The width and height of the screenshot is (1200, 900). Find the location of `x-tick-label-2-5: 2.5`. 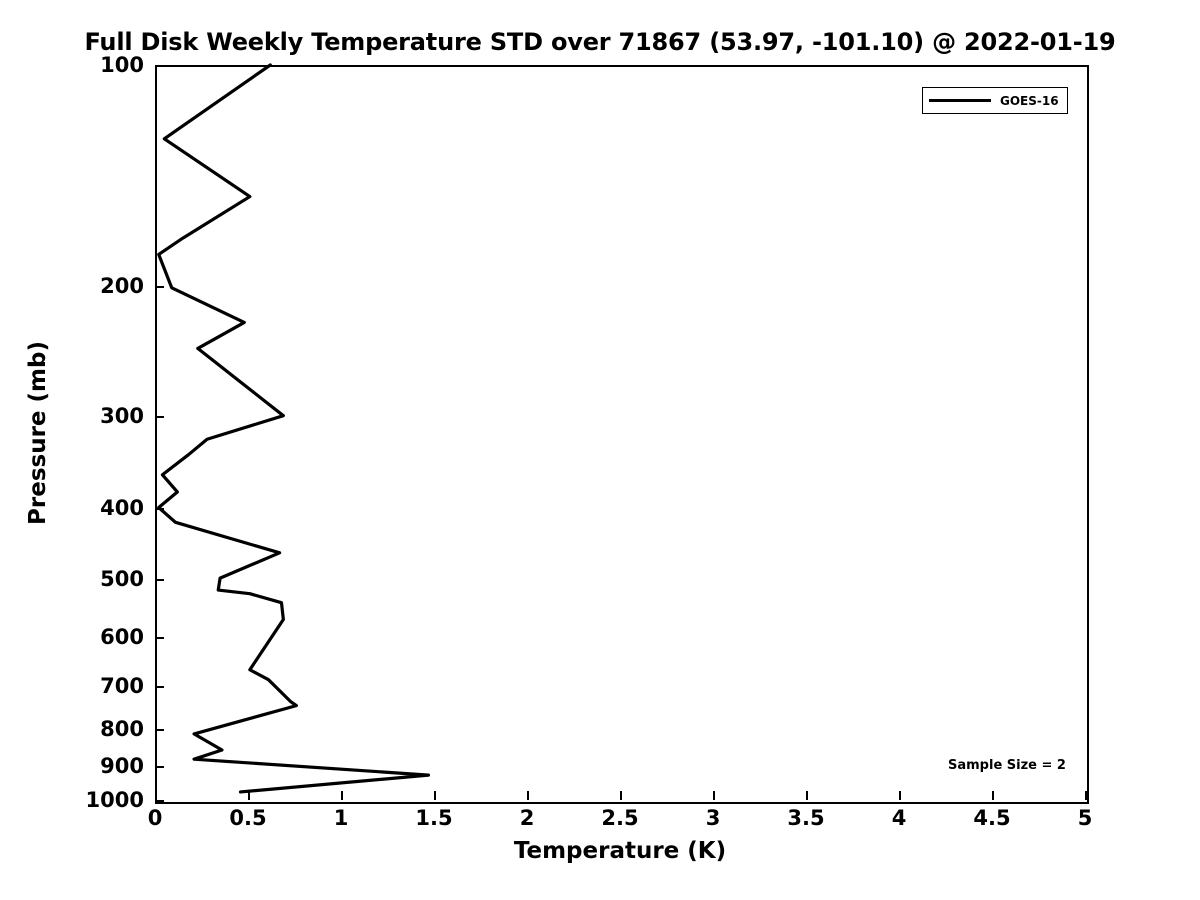

x-tick-label-2-5: 2.5 is located at coordinates (620, 818).